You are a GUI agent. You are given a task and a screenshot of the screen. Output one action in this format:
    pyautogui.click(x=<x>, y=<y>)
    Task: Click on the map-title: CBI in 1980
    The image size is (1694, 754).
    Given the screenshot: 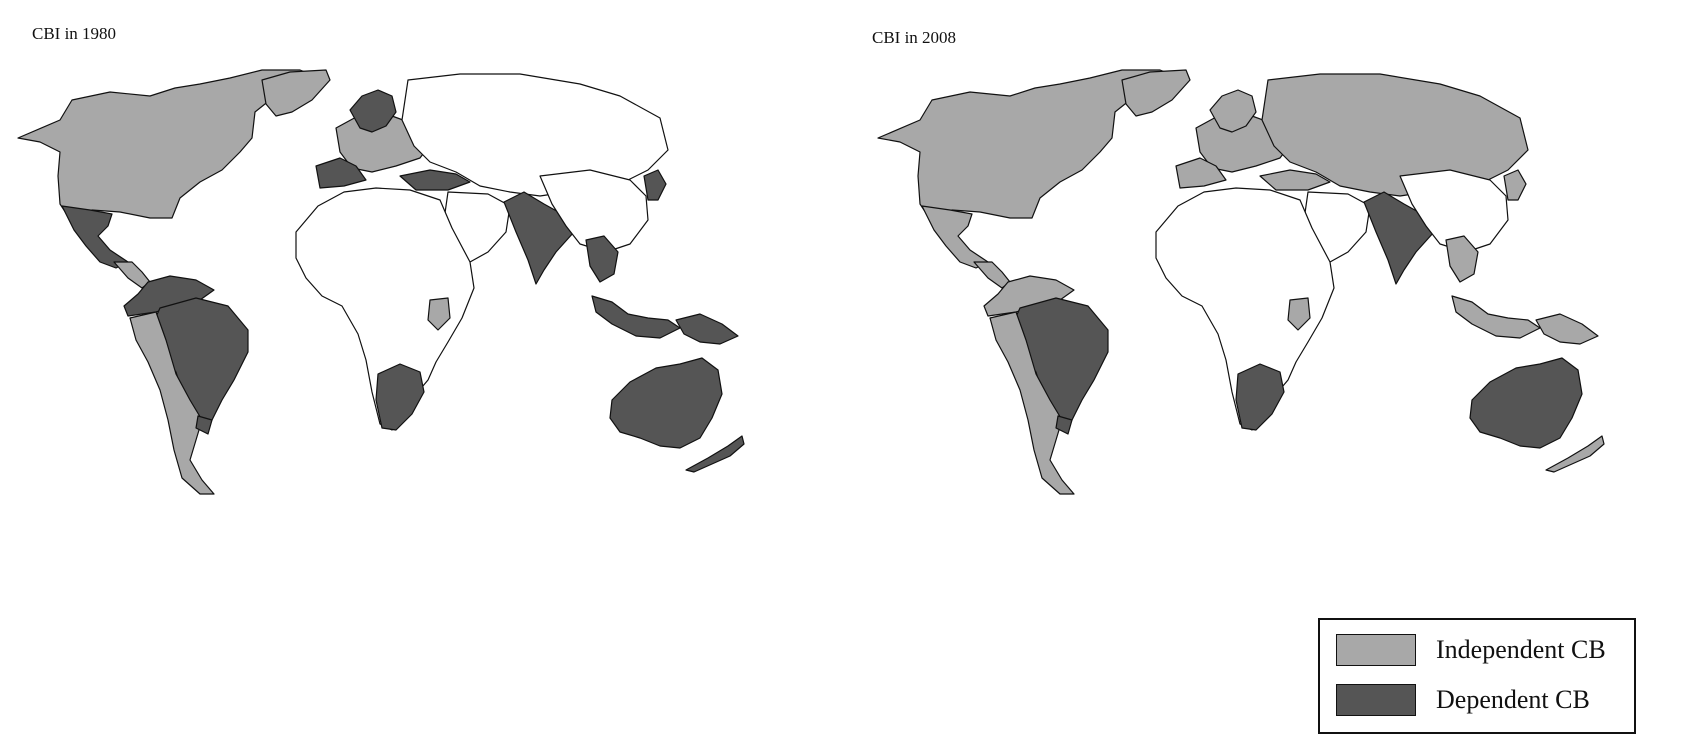 What is the action you would take?
    pyautogui.click(x=74, y=33)
    